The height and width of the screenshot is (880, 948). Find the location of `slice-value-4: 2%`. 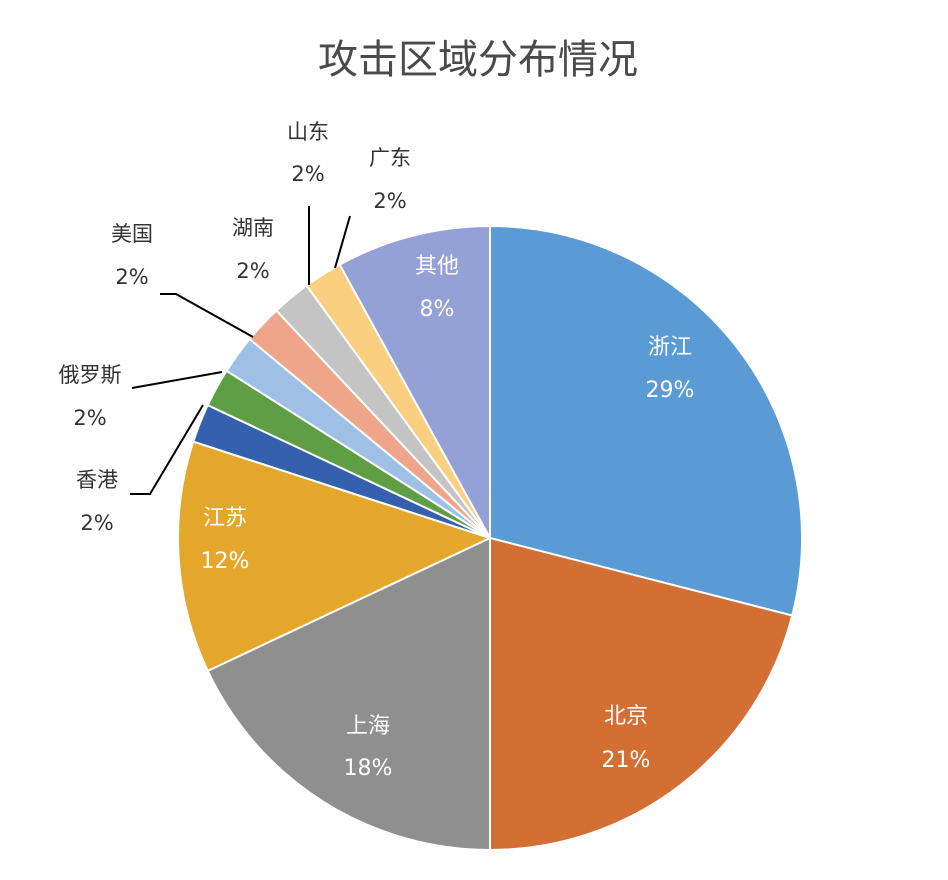

slice-value-4: 2% is located at coordinates (96, 523).